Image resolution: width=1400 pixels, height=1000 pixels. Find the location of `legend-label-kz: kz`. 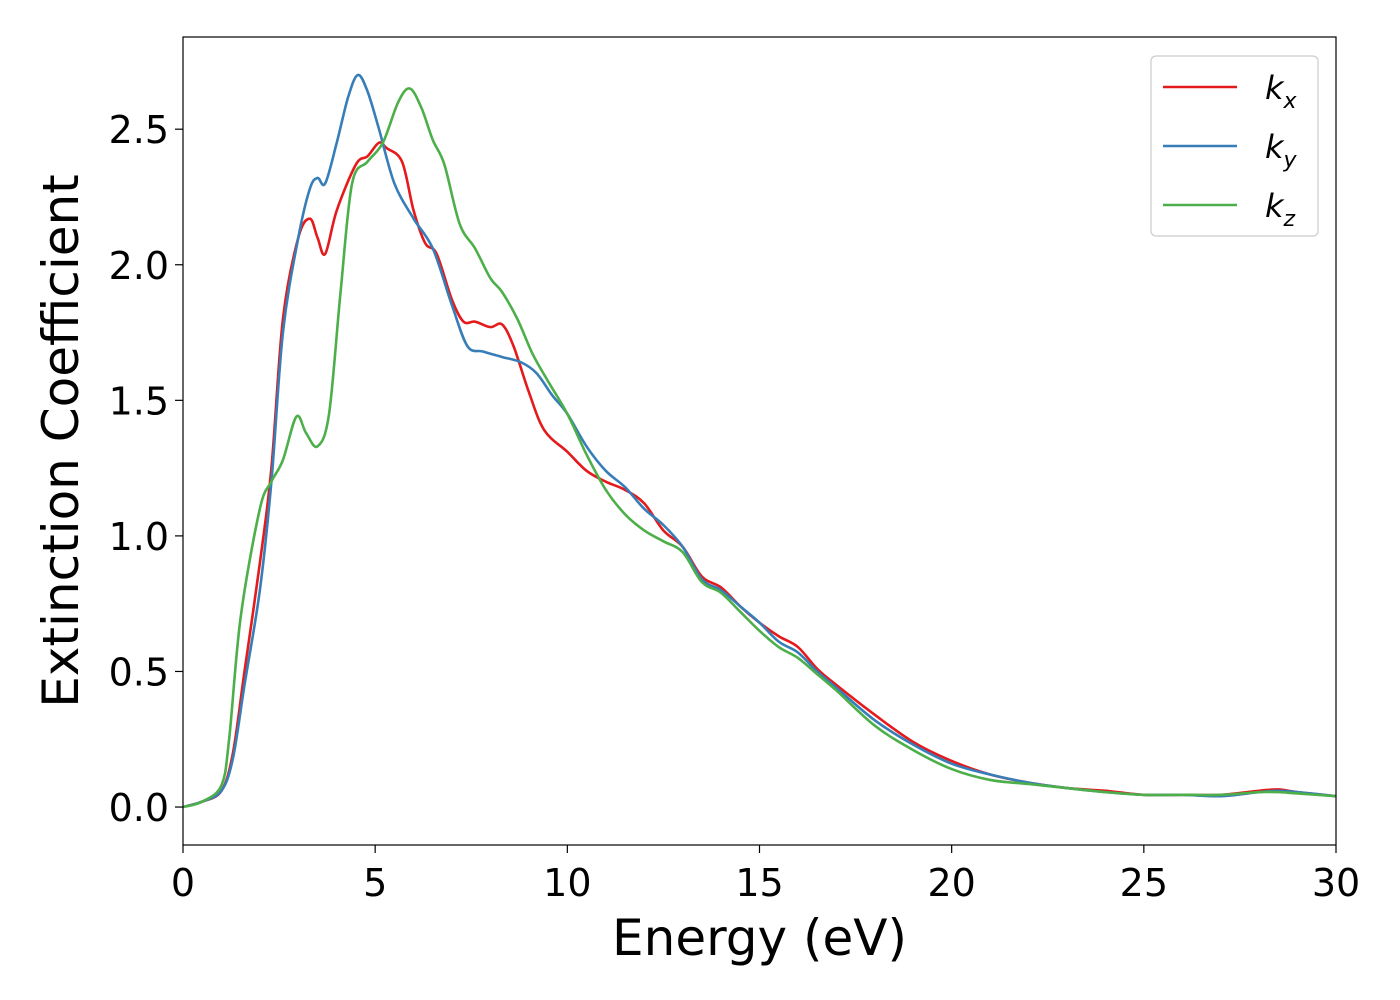

legend-label-kz: kz is located at coordinates (1280, 209).